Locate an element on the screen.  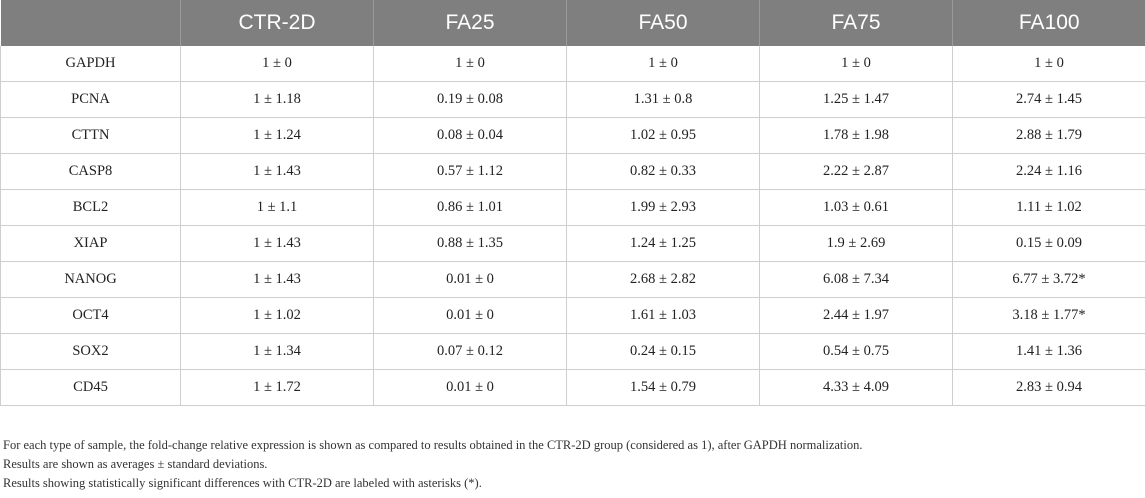
value-cell: 0.82 ± 0.33 is located at coordinates (663, 171).